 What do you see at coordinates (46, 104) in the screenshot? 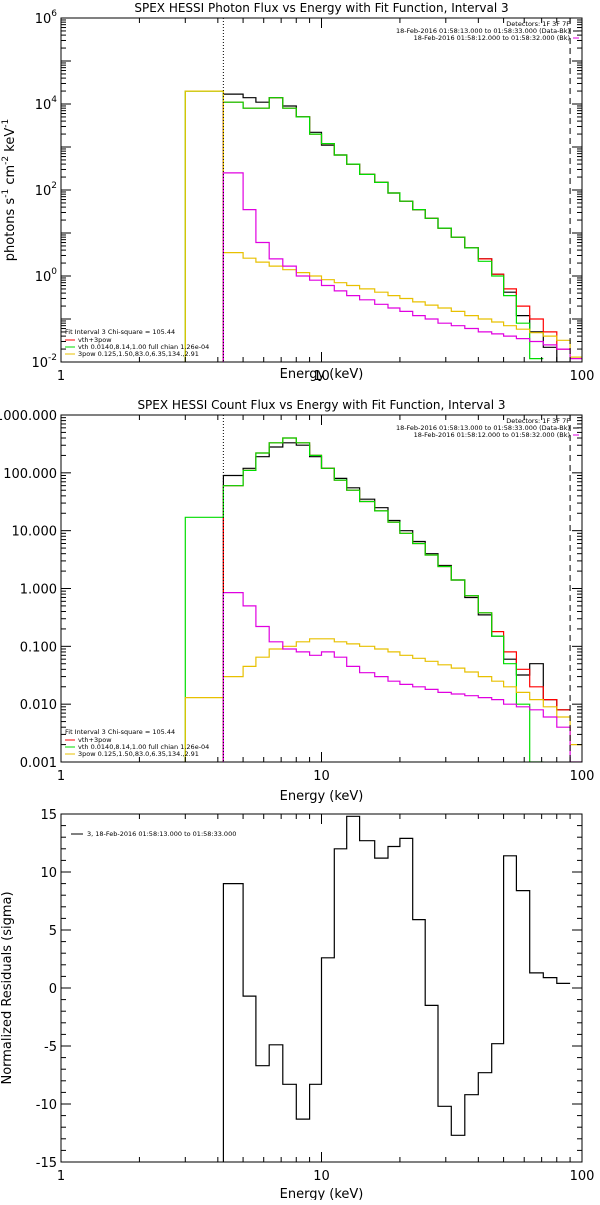
I see `y-tick-label: 10⁴` at bounding box center [46, 104].